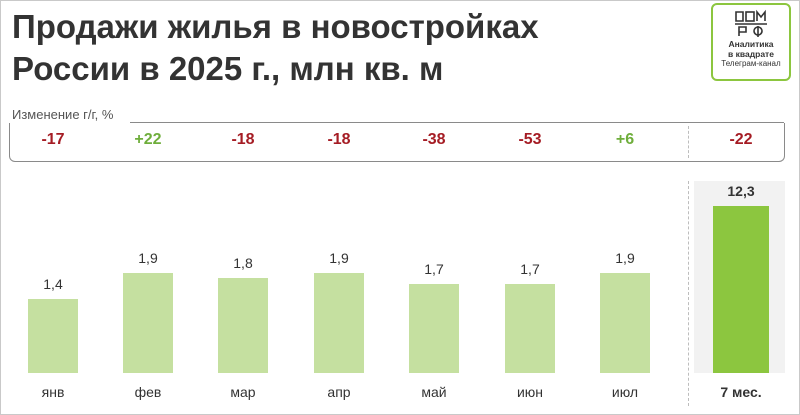 The image size is (800, 415). Describe the element at coordinates (53, 284) in the screenshot. I see `value-label: 1,4` at that location.